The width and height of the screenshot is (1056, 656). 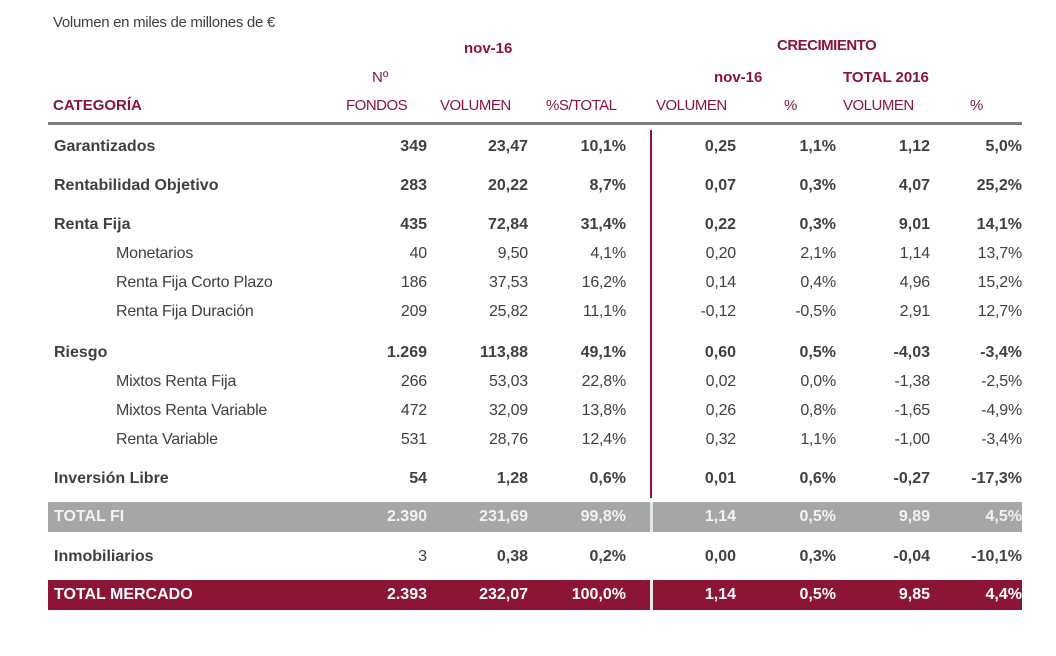 What do you see at coordinates (603, 146) in the screenshot?
I see `cell-s-total: 10,1%` at bounding box center [603, 146].